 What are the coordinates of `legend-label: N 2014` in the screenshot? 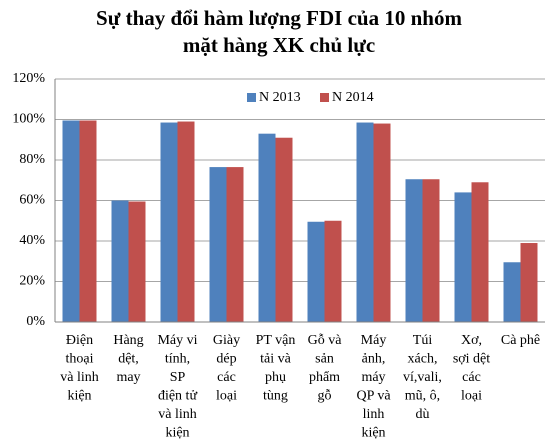 It's located at (353, 97).